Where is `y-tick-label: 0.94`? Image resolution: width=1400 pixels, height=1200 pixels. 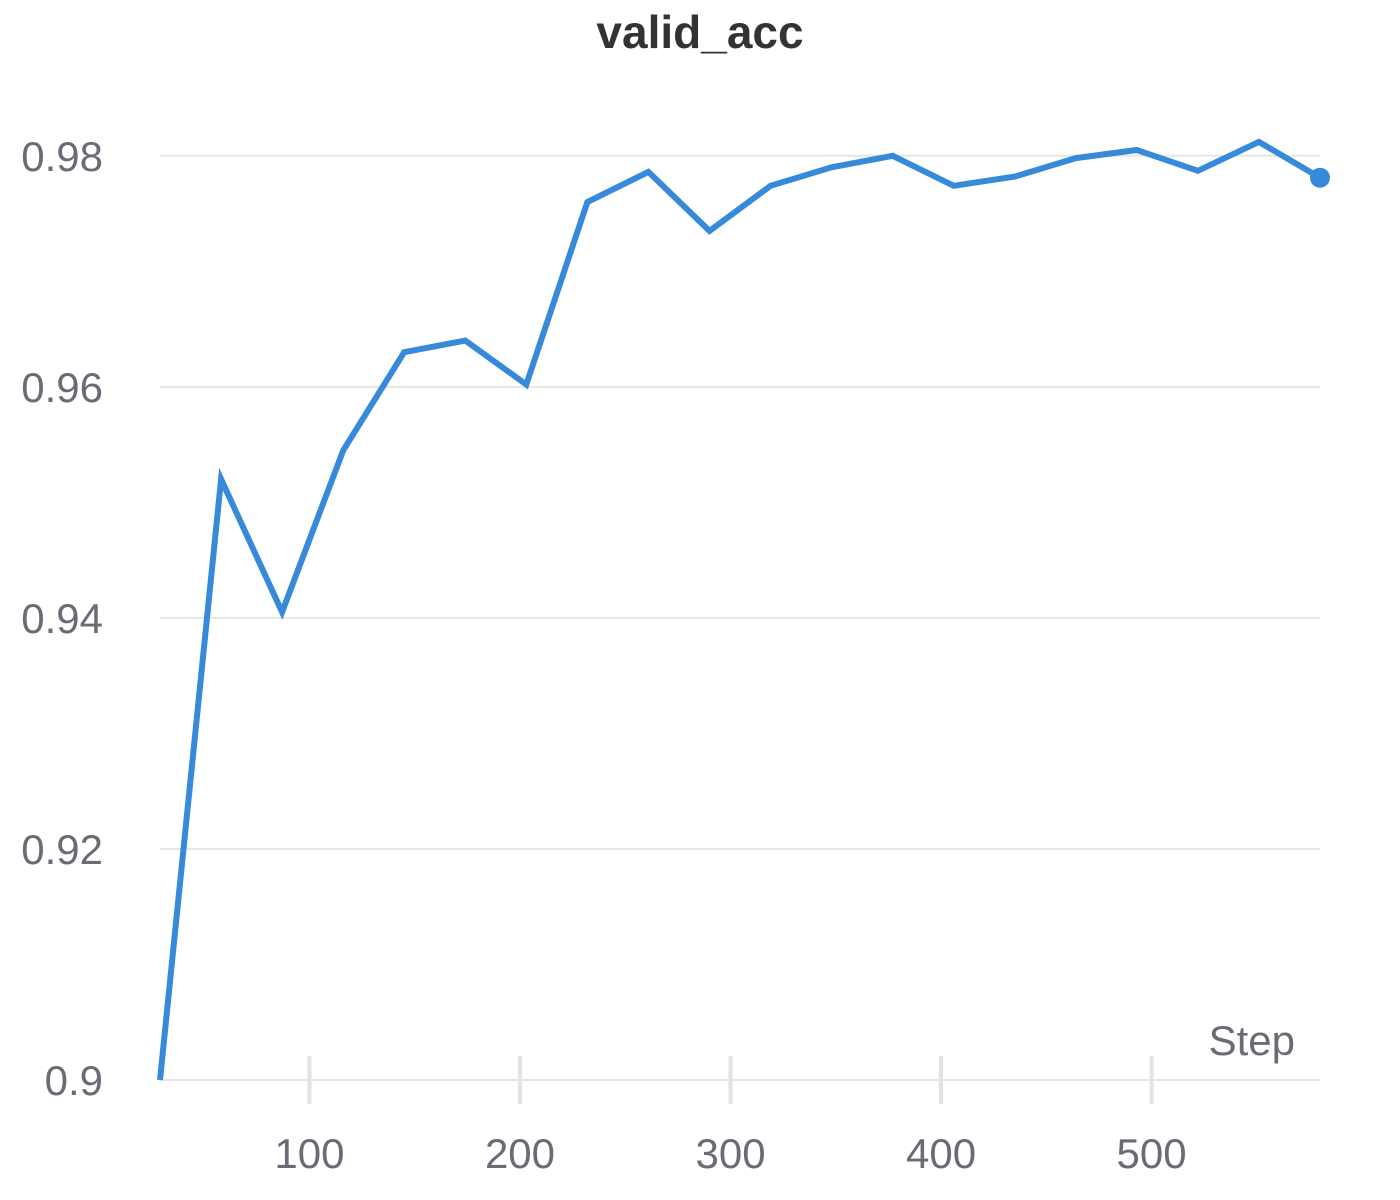 y-tick-label: 0.94 is located at coordinates (62, 618).